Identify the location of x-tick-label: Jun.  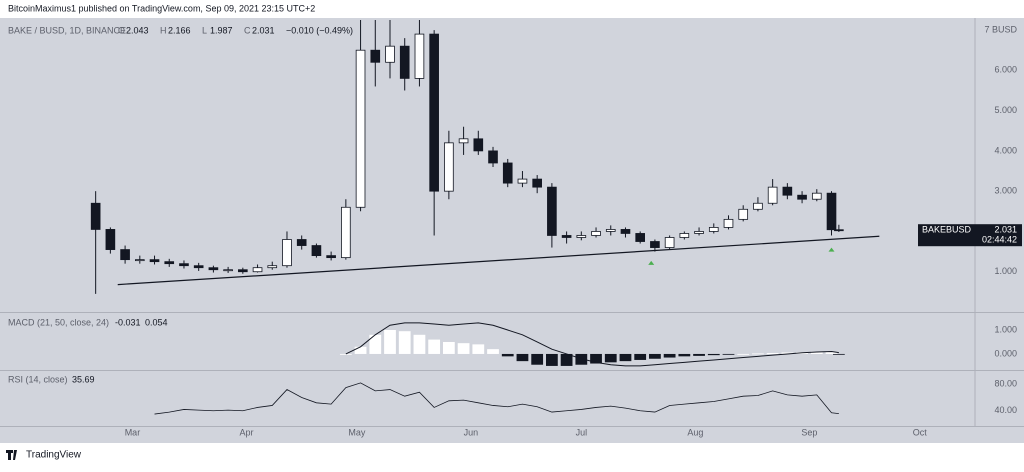
(471, 432).